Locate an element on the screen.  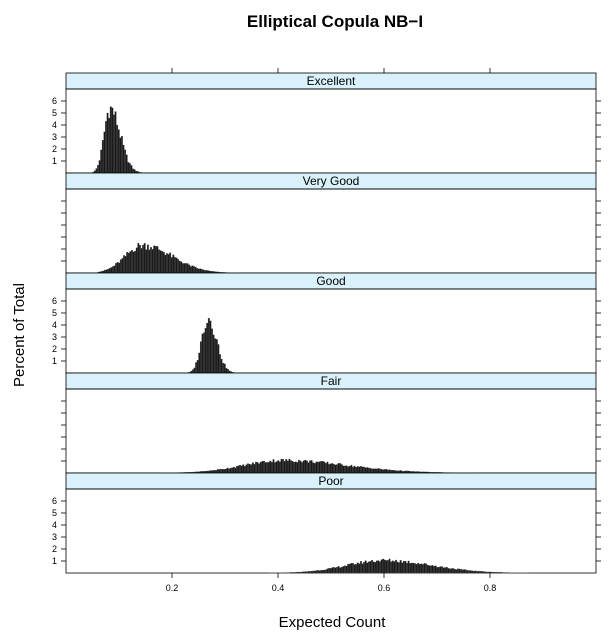
y-tick-label: 3 is located at coordinates (54, 537).